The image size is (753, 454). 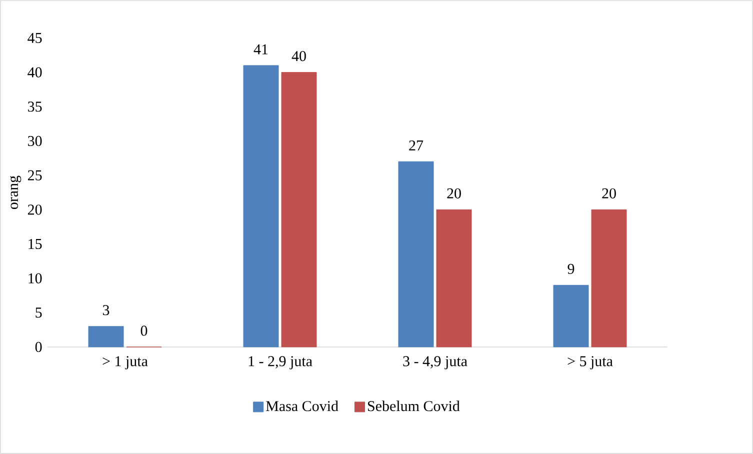 I want to click on x-tick-label: 3 - 4,9 juta, so click(x=435, y=363).